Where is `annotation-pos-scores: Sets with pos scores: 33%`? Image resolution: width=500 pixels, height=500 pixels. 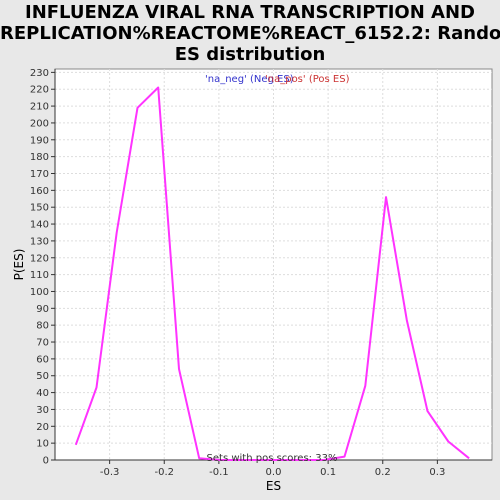
annotation-pos-scores: Sets with pos scores: 33% is located at coordinates (272, 458).